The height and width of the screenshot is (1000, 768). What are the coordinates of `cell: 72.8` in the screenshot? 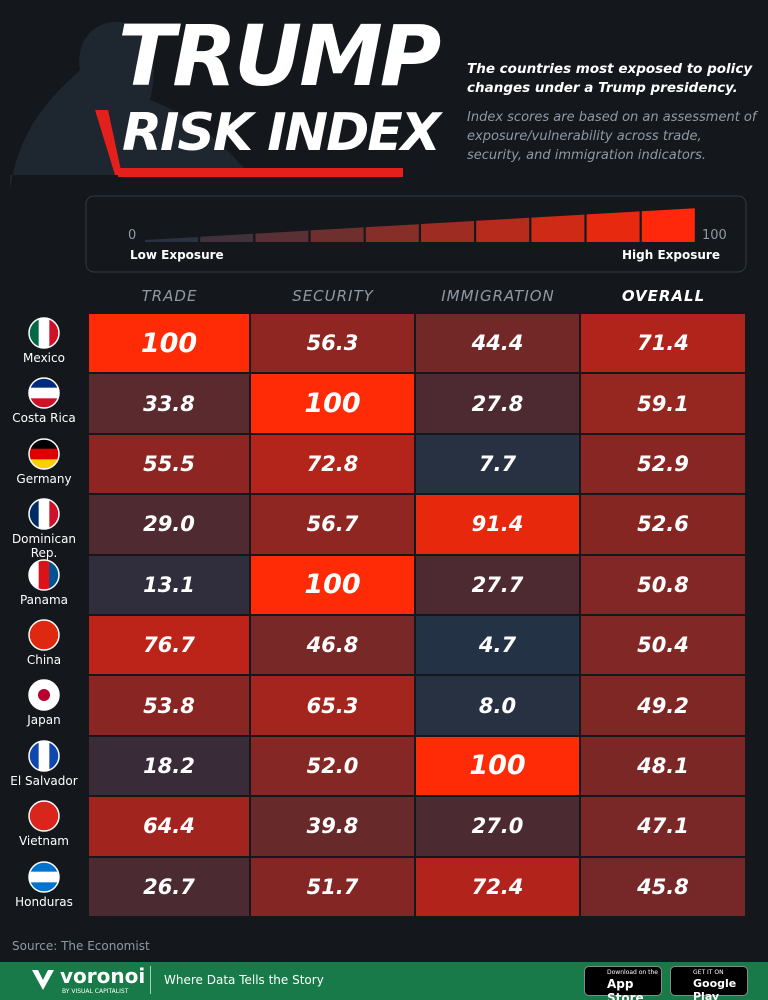 It's located at (332, 464).